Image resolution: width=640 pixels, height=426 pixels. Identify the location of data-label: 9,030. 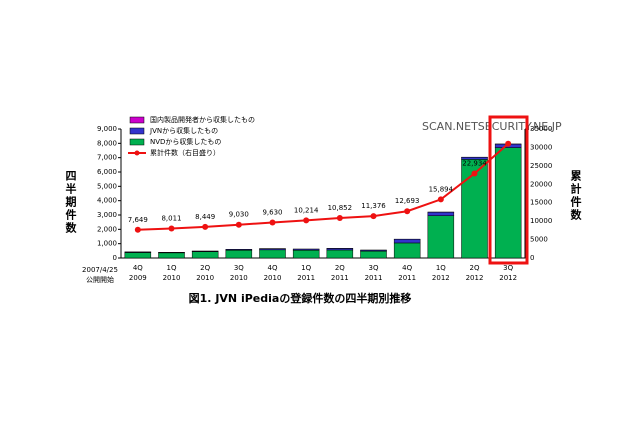
(239, 215).